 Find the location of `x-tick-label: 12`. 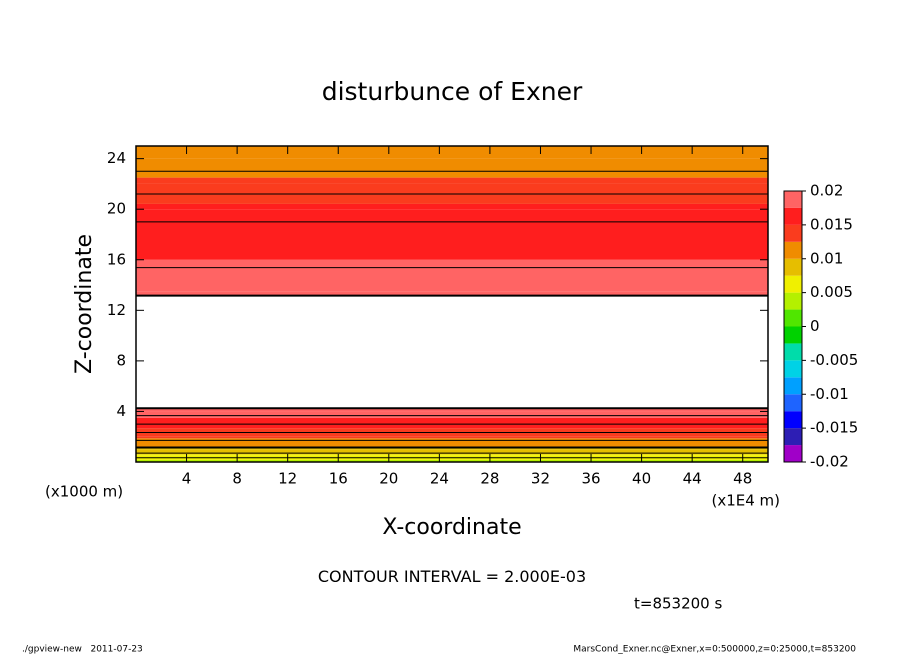

x-tick-label: 12 is located at coordinates (287, 479).